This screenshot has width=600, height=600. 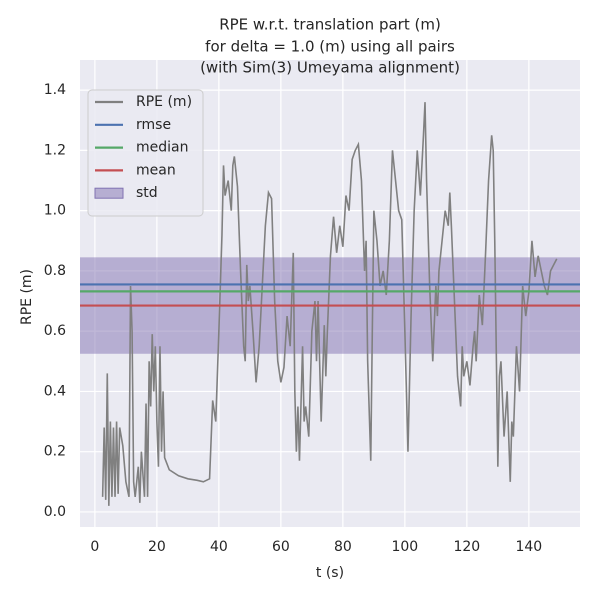 What do you see at coordinates (330, 68) in the screenshot?
I see `chart-title: (with Sim(3) Umeyama alignment)` at bounding box center [330, 68].